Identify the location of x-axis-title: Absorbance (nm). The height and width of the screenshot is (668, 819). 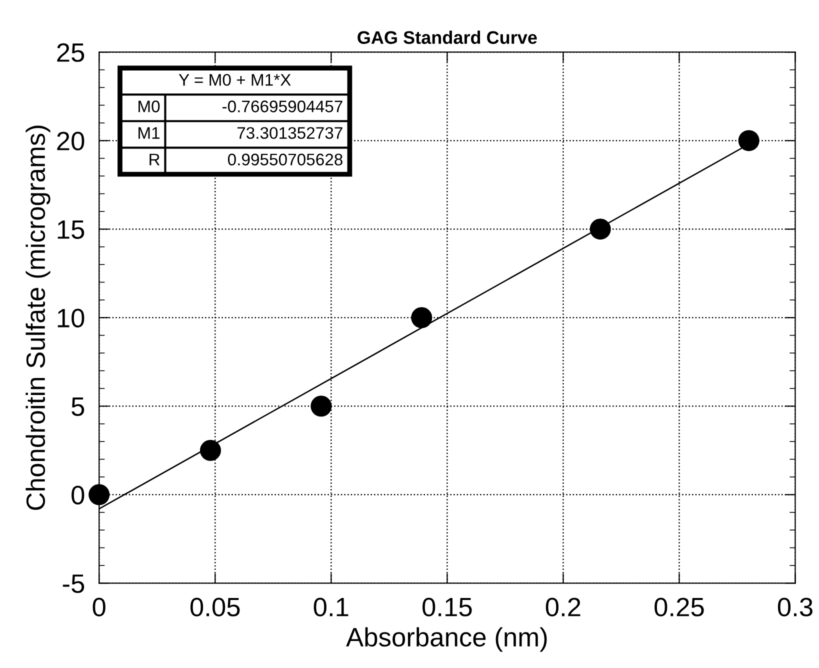
(446, 639).